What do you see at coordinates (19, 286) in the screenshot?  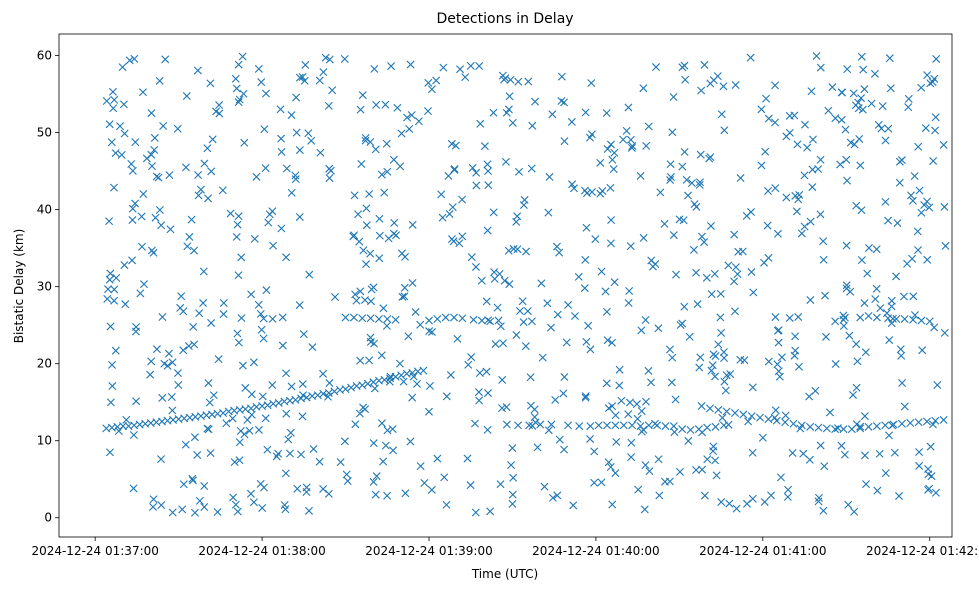 I see `y-axis-label: Bistatic Delay (km)` at bounding box center [19, 286].